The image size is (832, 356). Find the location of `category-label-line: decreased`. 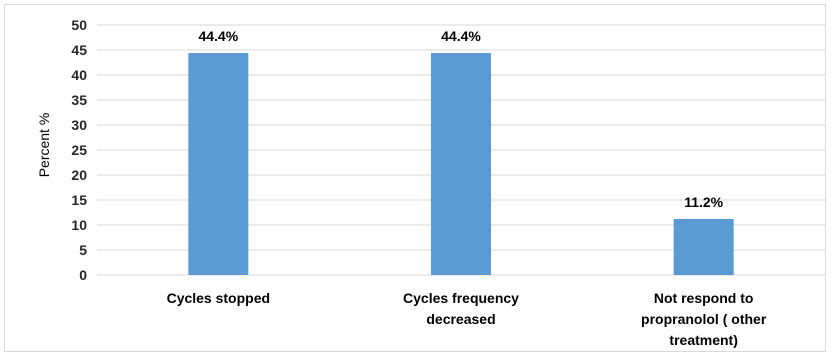

category-label-line: decreased is located at coordinates (460, 319).